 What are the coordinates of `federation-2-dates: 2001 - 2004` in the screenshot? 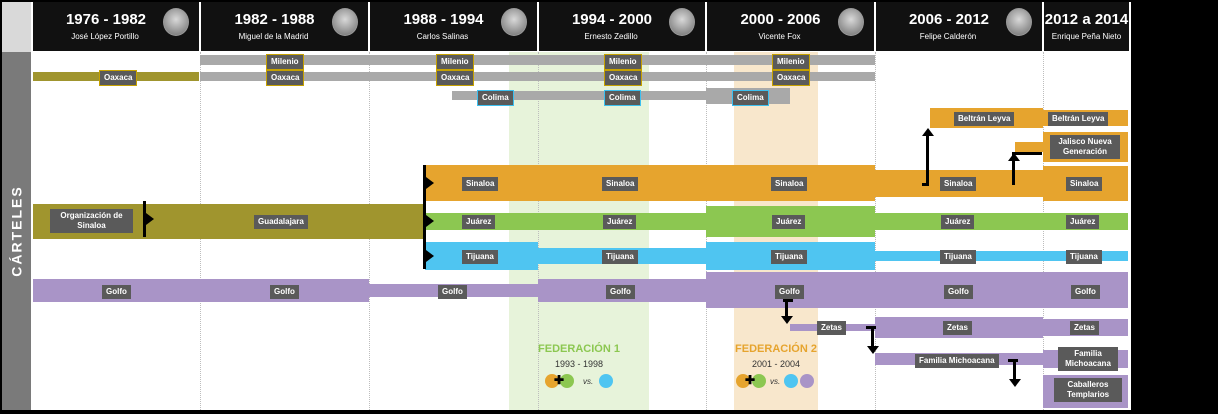 It's located at (776, 364).